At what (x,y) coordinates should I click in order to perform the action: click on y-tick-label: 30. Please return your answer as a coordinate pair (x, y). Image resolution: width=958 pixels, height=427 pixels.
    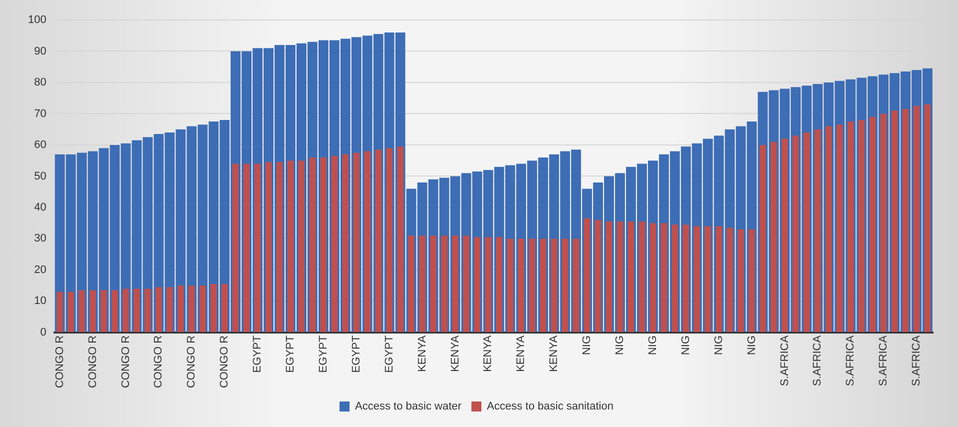
    Looking at the image, I should click on (40, 238).